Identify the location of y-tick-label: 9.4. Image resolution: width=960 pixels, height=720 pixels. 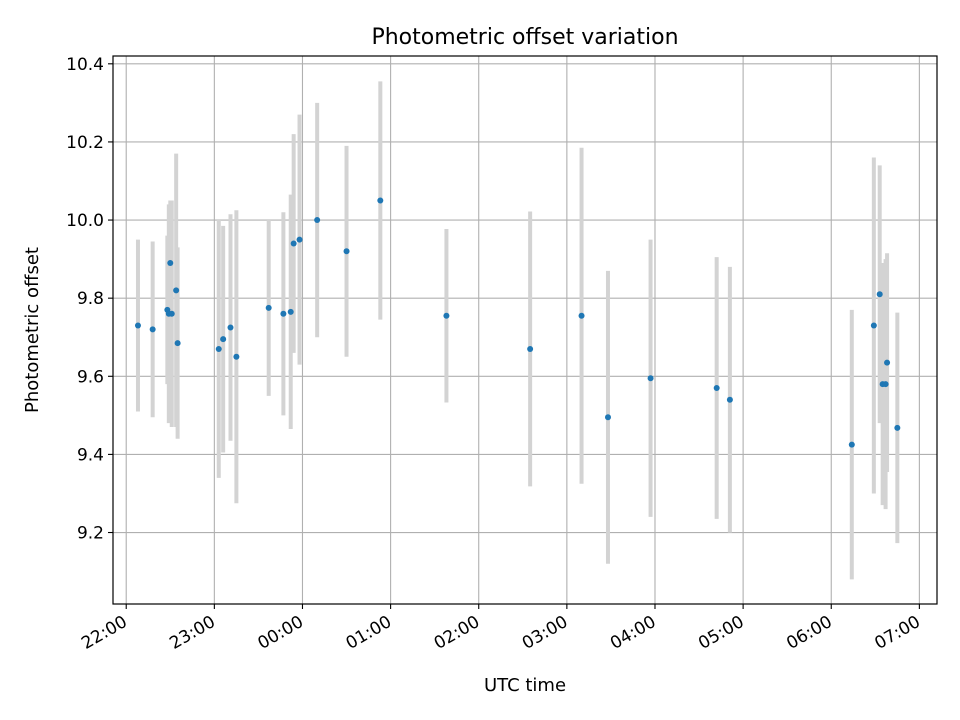
(90, 455).